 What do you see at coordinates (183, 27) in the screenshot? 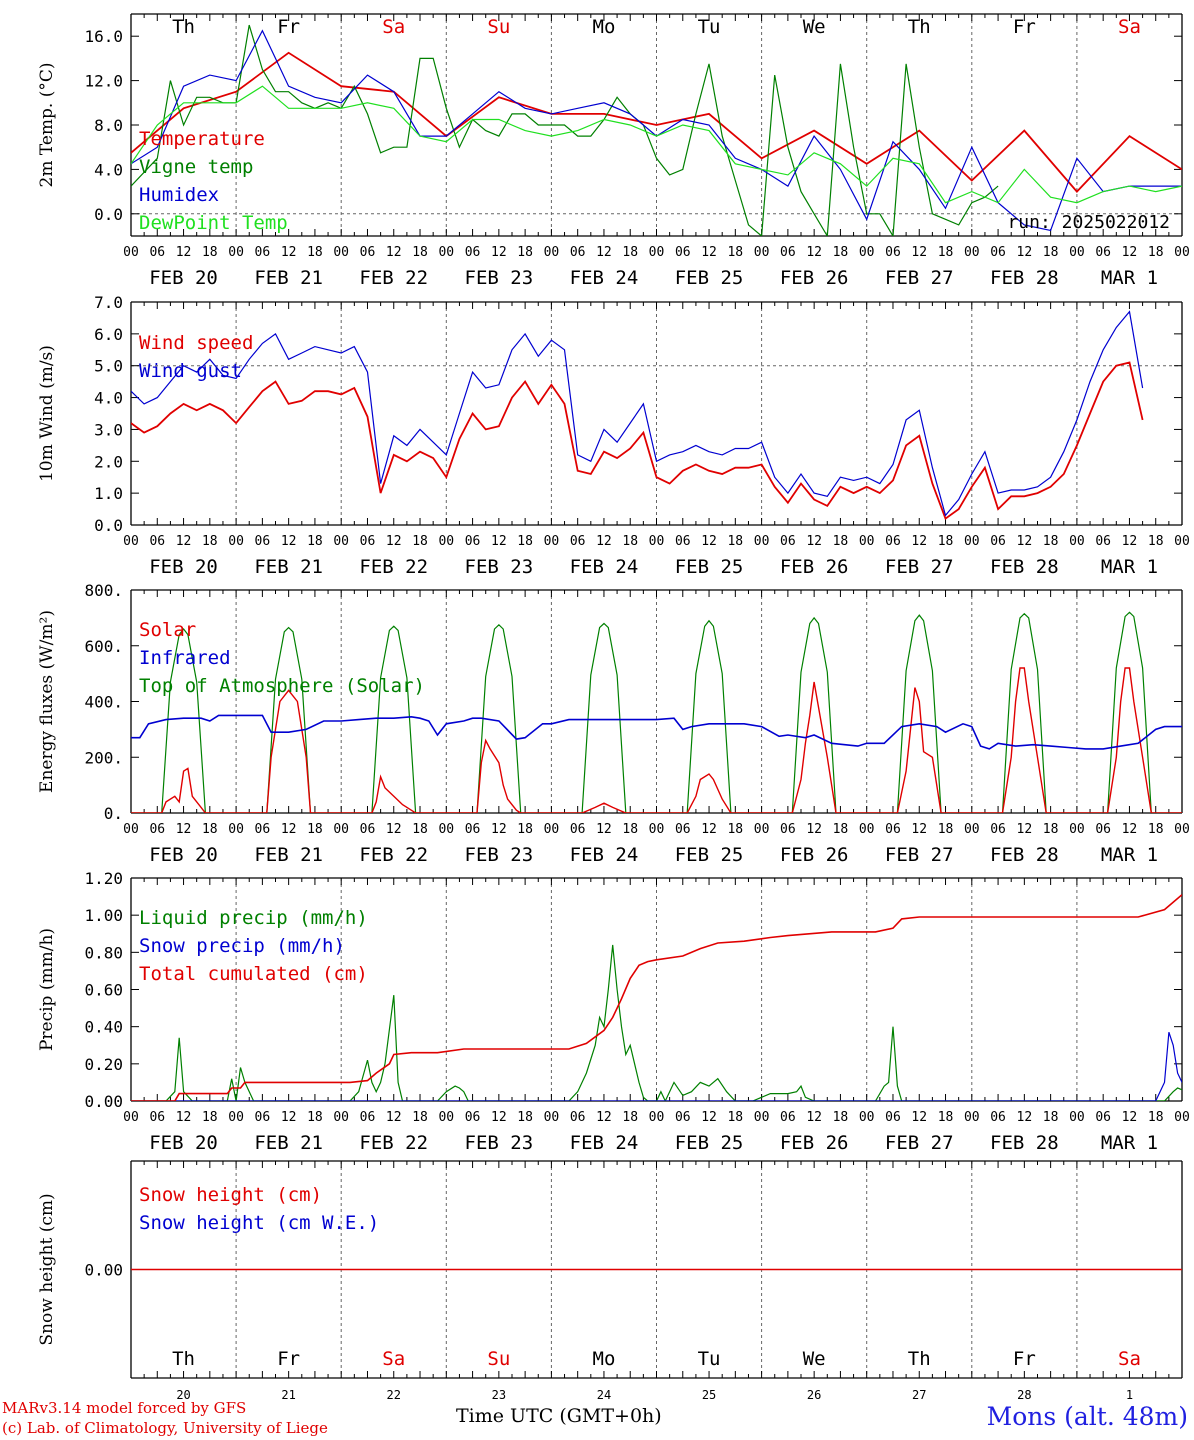
I see `weekday-label-top: Th` at bounding box center [183, 27].